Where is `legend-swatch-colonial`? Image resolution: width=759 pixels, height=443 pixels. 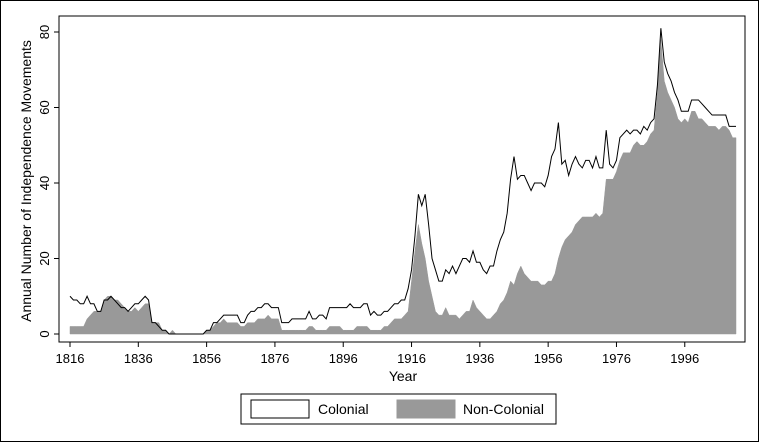
legend-swatch-colonial is located at coordinates (280, 409).